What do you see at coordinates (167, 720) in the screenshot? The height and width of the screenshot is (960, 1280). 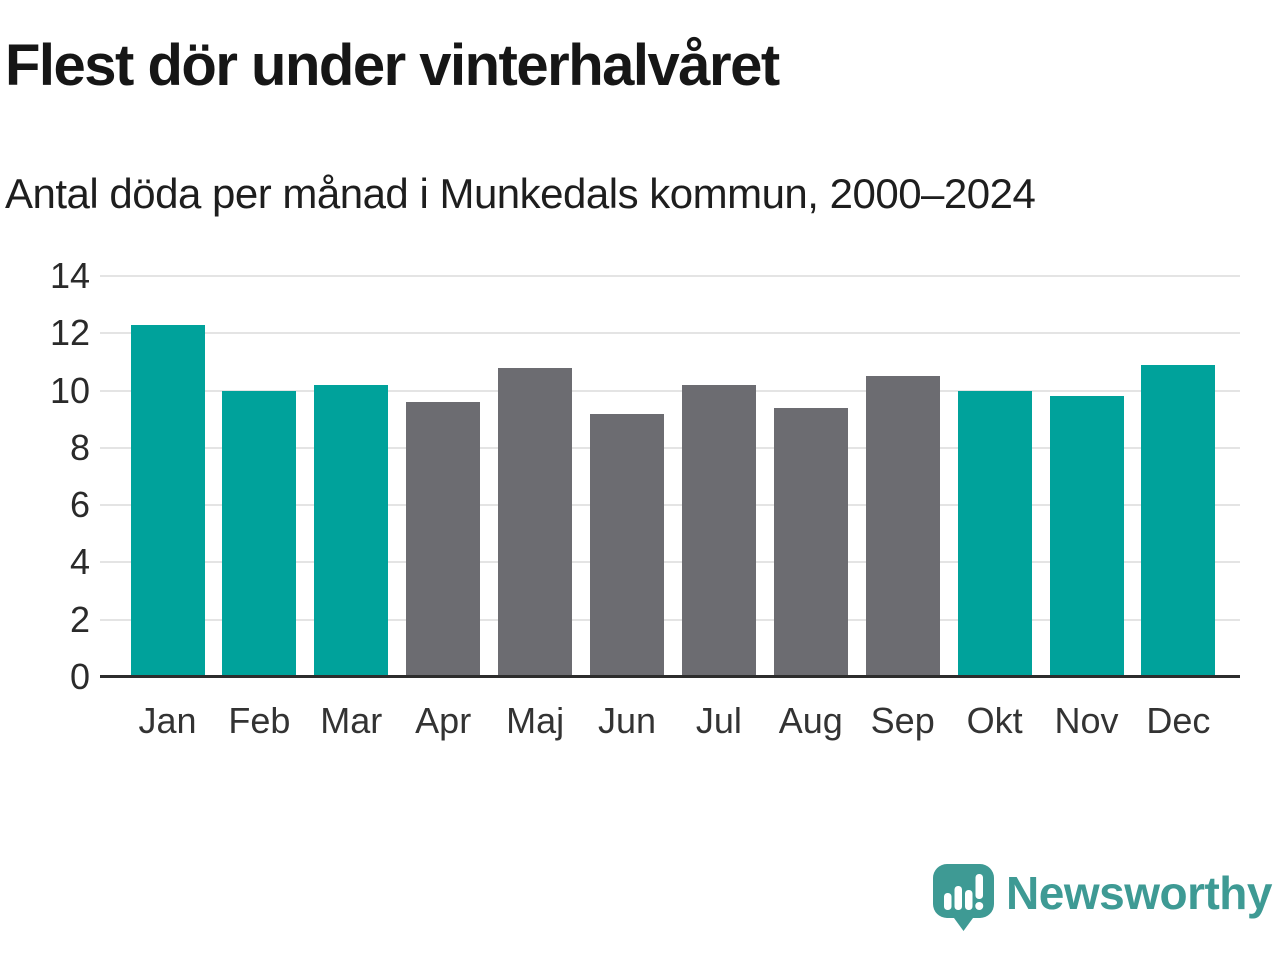 I see `x-tick-label-jan: Jan` at bounding box center [167, 720].